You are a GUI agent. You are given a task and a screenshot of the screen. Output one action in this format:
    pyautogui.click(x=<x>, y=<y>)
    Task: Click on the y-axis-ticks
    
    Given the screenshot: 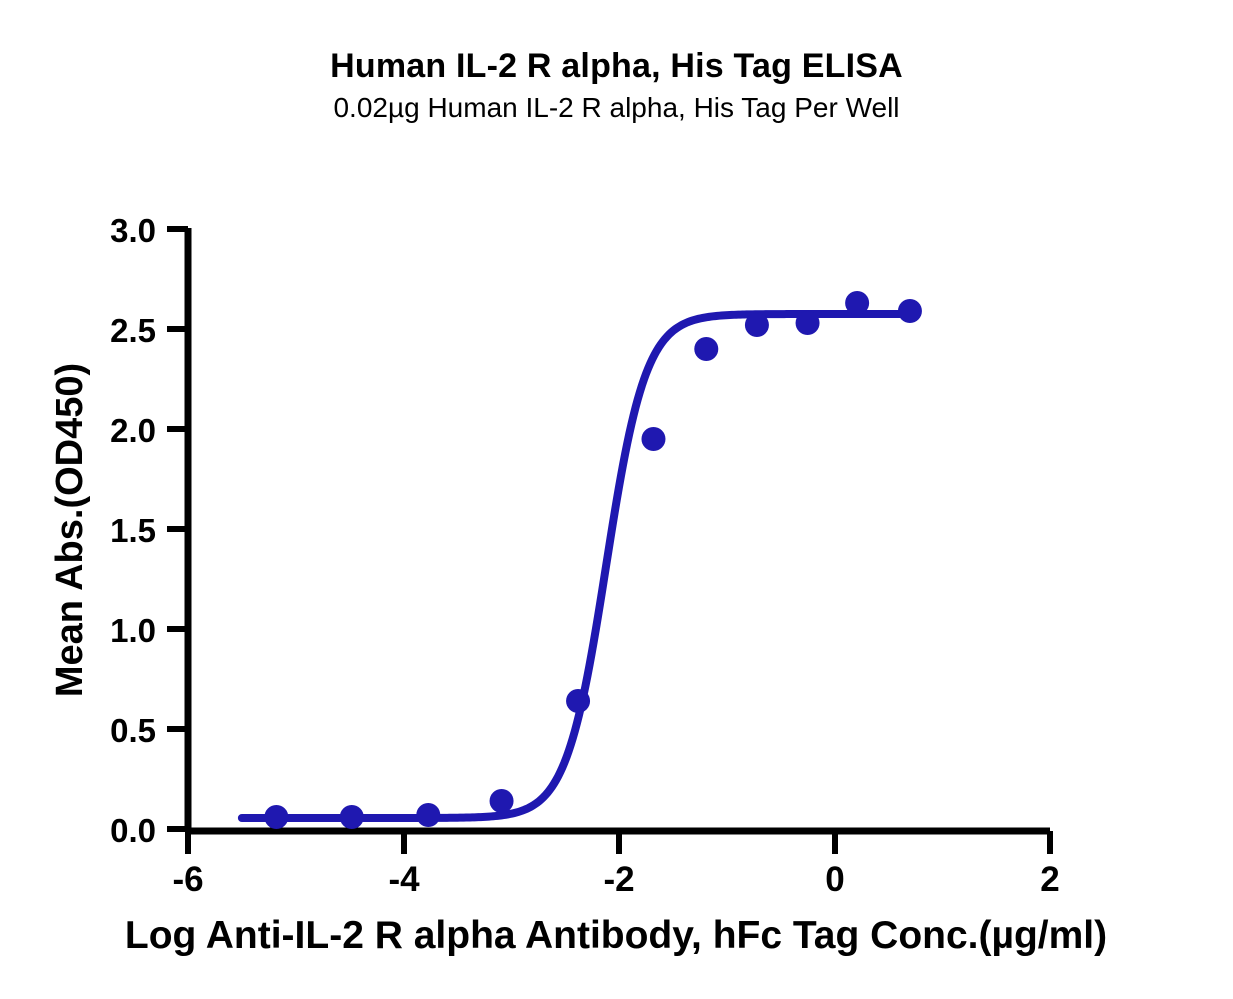 What is the action you would take?
    pyautogui.click(x=177, y=529)
    